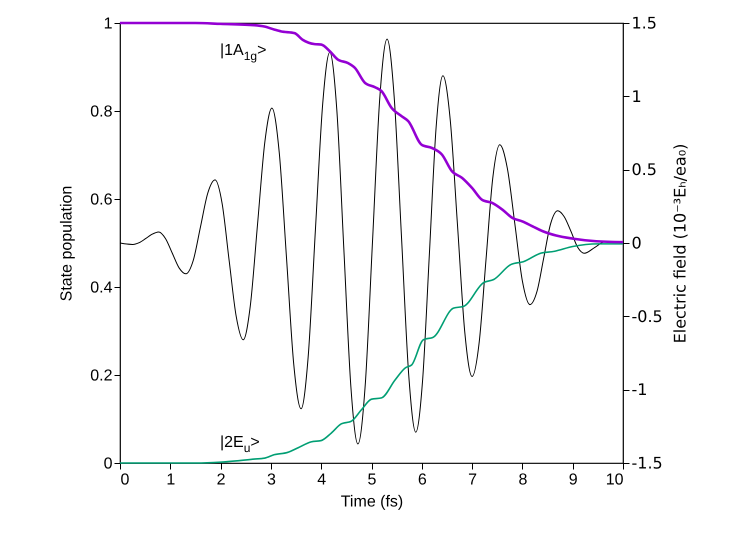 Image resolution: width=751 pixels, height=536 pixels. I want to click on y-tick-label: 0.2, so click(101, 376).